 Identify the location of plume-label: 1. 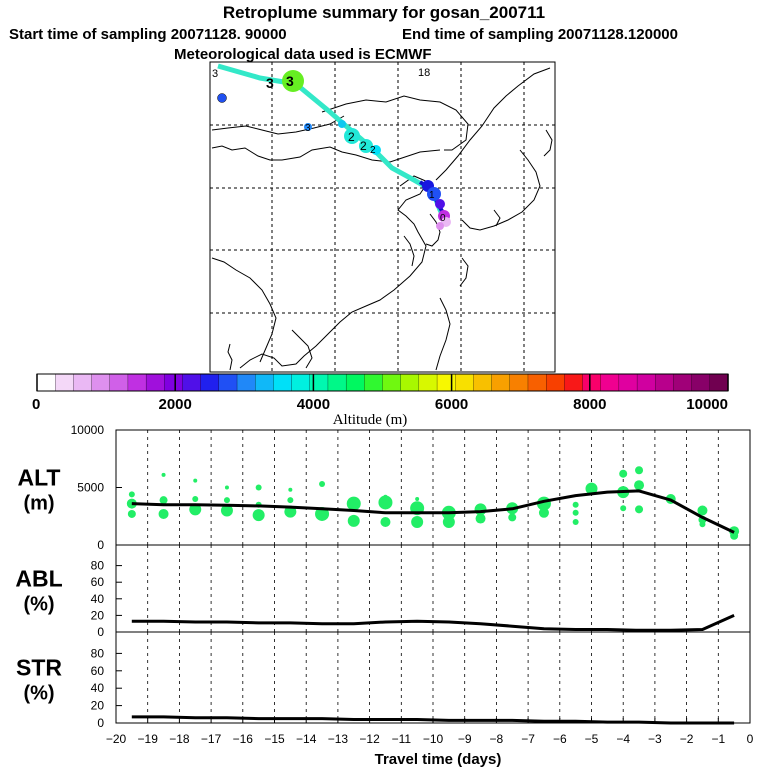
(432, 195).